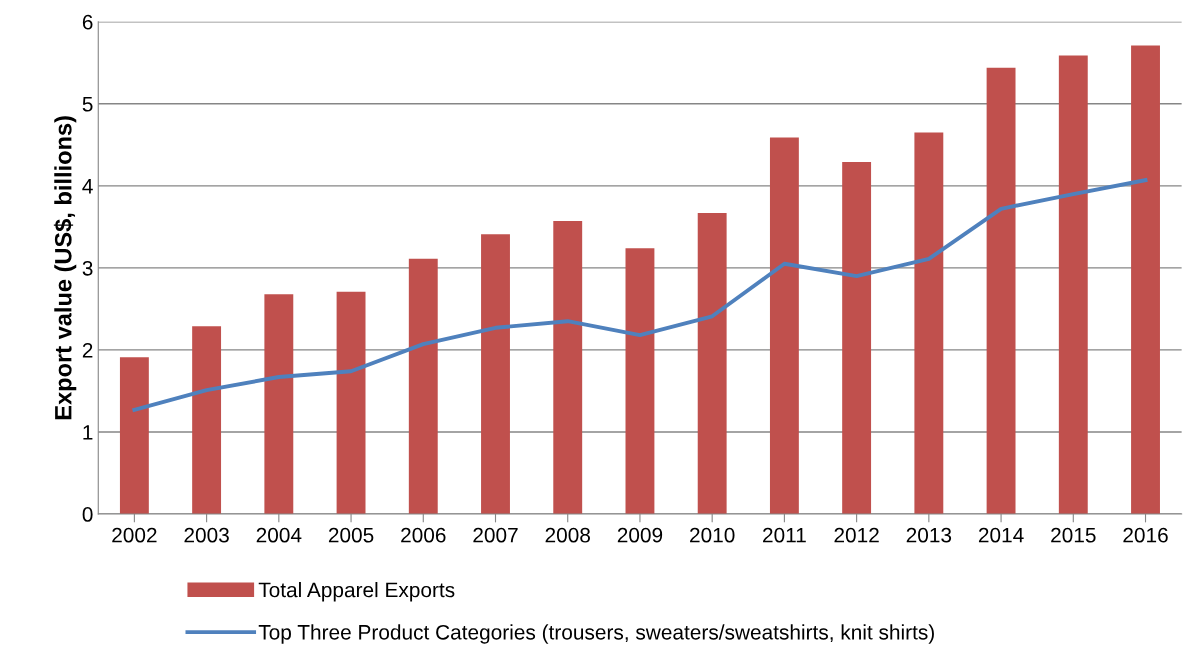 The height and width of the screenshot is (659, 1184). I want to click on x-tick-label: 2004, so click(279, 535).